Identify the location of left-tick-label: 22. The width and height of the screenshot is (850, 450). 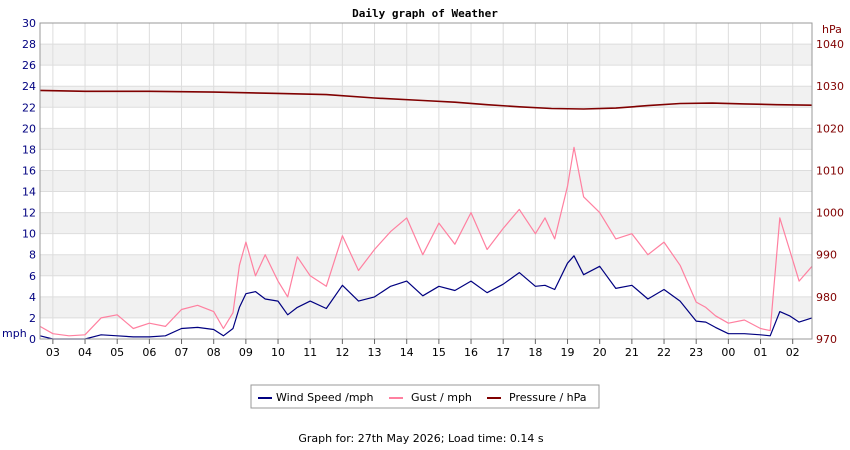
(29, 107).